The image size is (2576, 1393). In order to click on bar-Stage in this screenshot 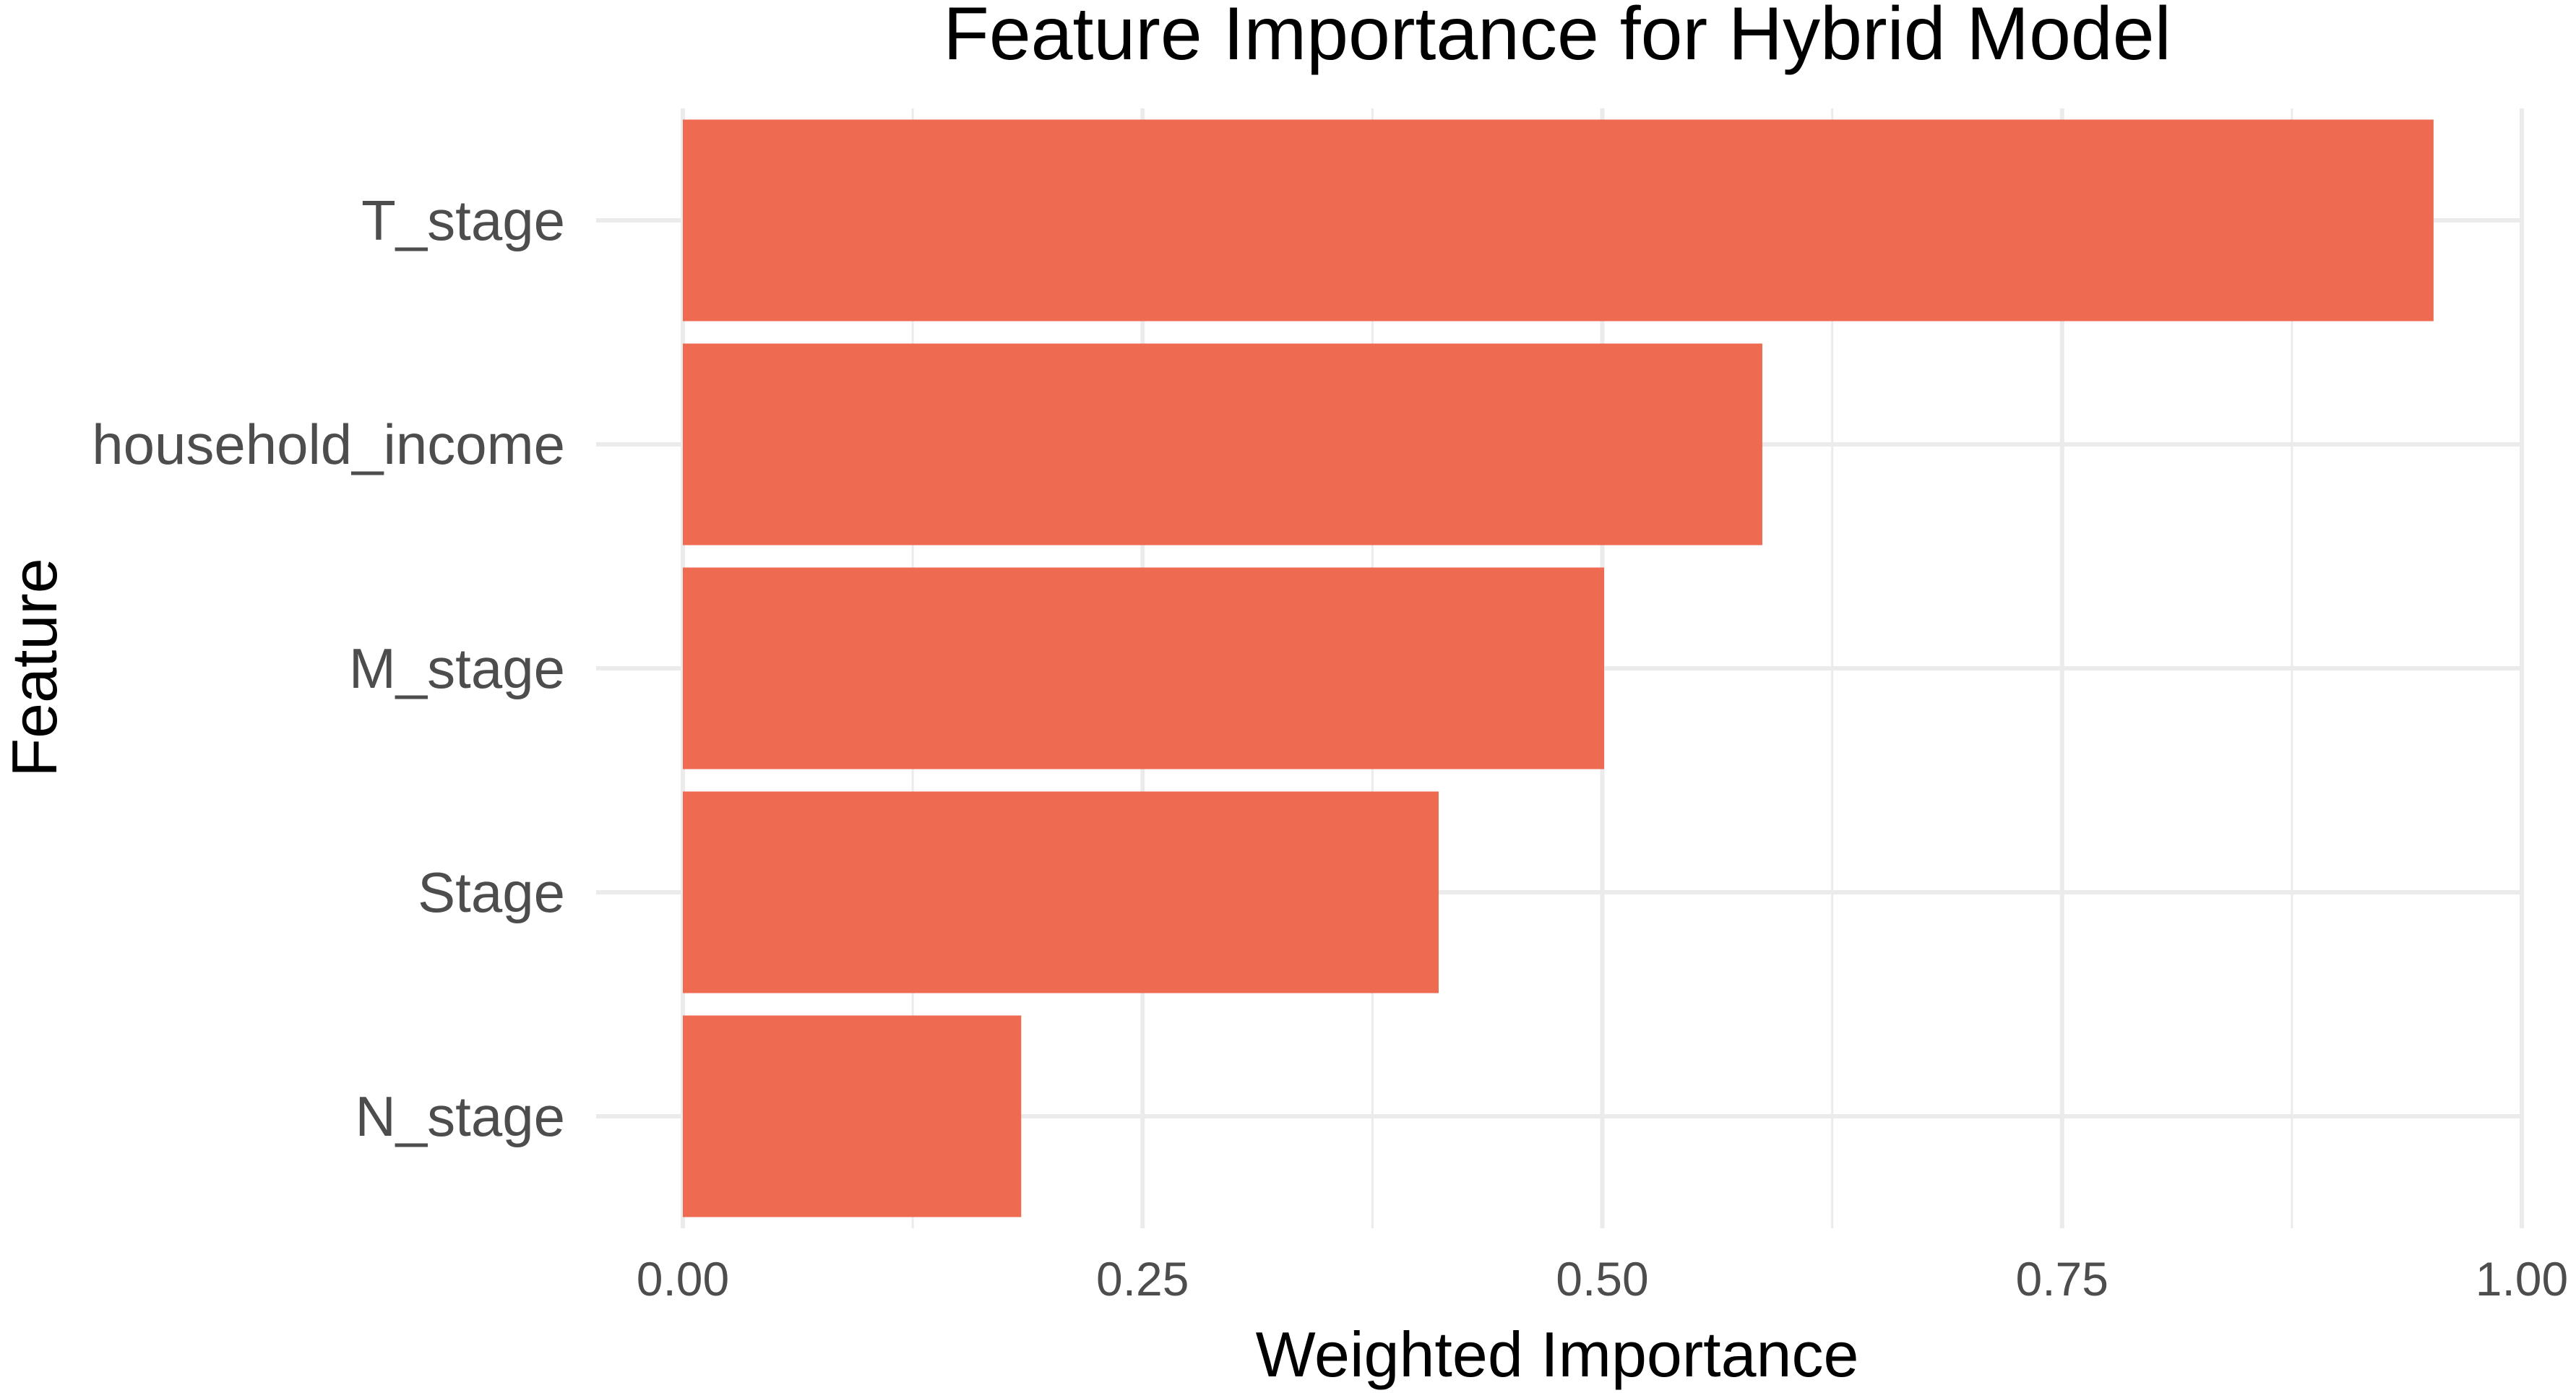, I will do `click(1061, 892)`.